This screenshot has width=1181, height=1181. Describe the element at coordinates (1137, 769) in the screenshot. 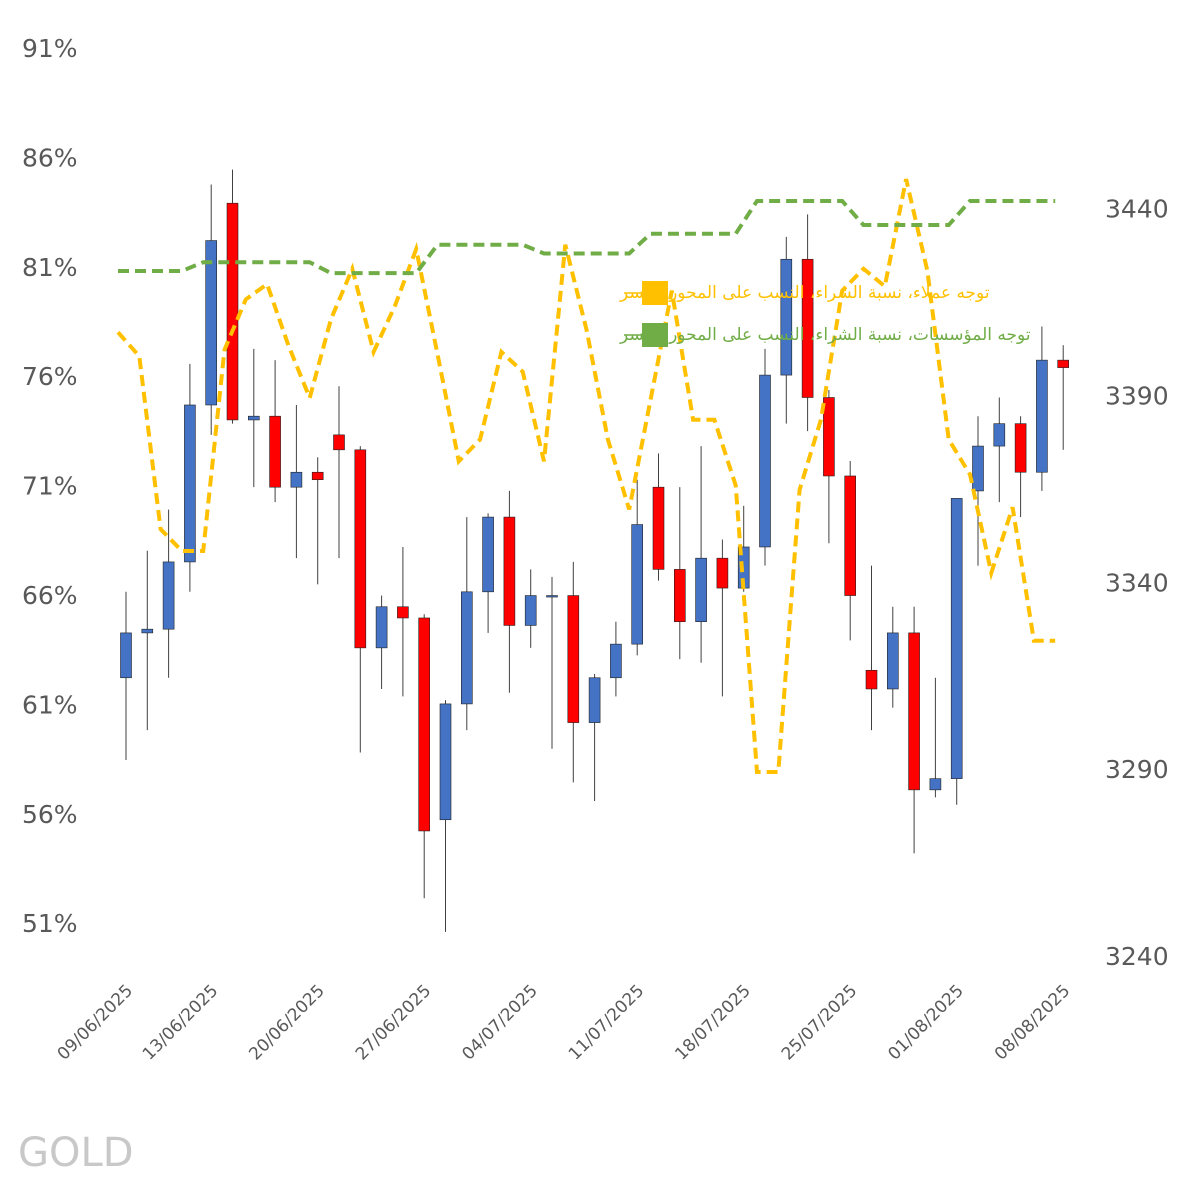

I see `y2-tick-label: 3290` at that location.